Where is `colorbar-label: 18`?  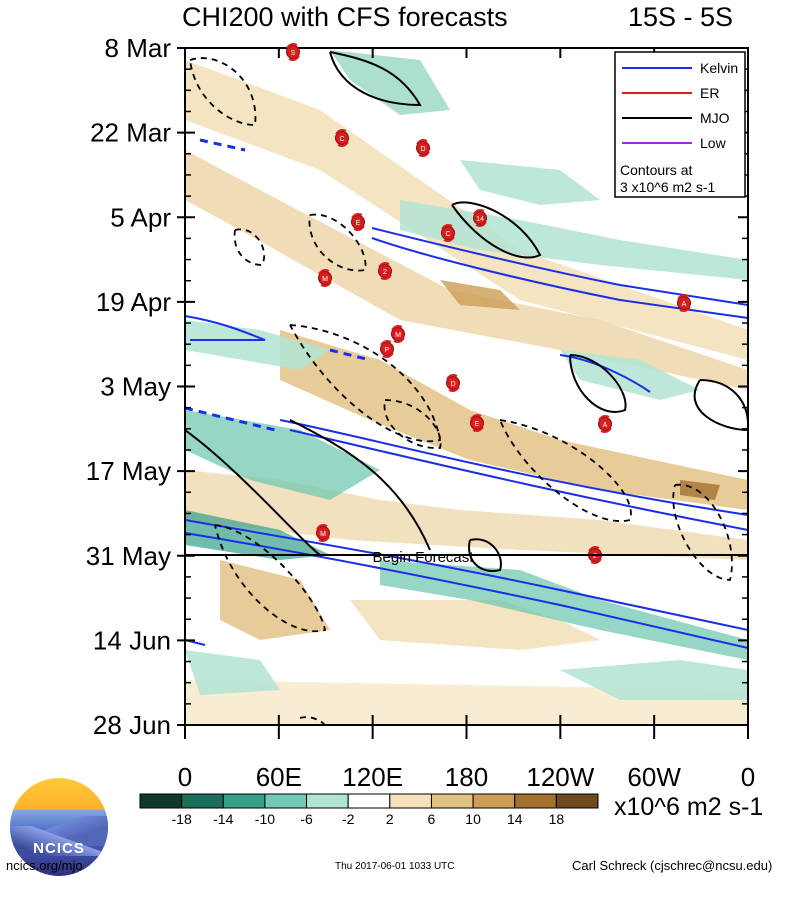 colorbar-label: 18 is located at coordinates (557, 819).